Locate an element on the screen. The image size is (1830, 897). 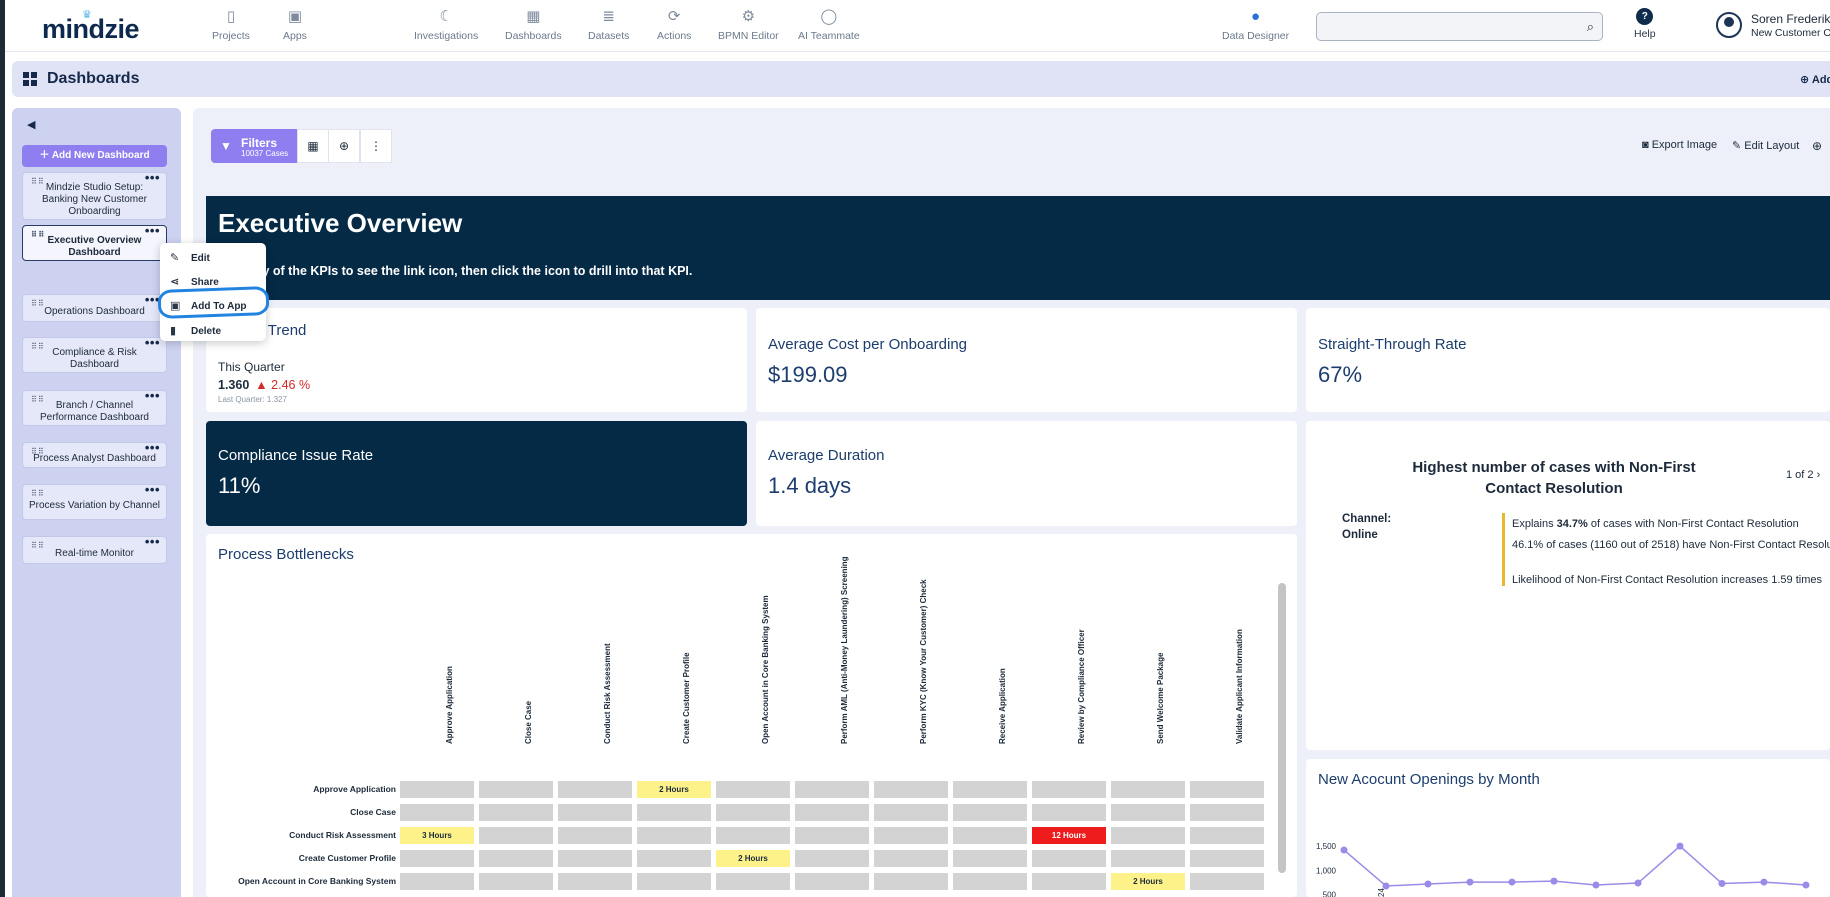
nav-data-designer: ● Data Designer is located at coordinates (1256, 25).